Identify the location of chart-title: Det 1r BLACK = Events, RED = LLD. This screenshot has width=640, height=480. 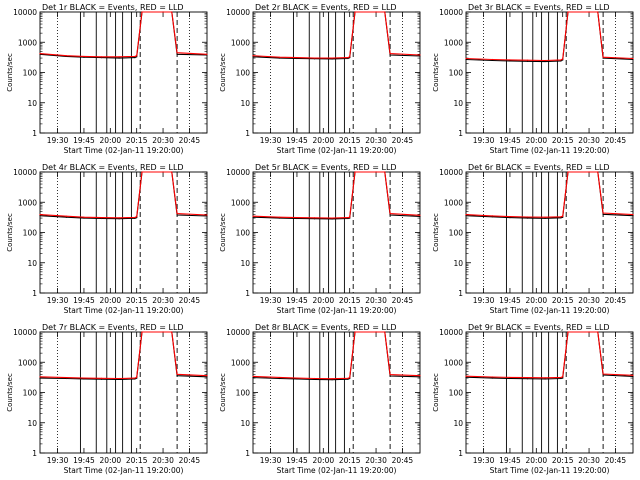
(113, 7).